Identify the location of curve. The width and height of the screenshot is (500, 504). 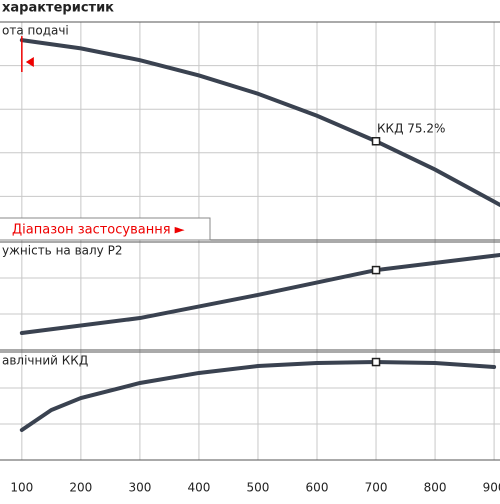
(258, 396).